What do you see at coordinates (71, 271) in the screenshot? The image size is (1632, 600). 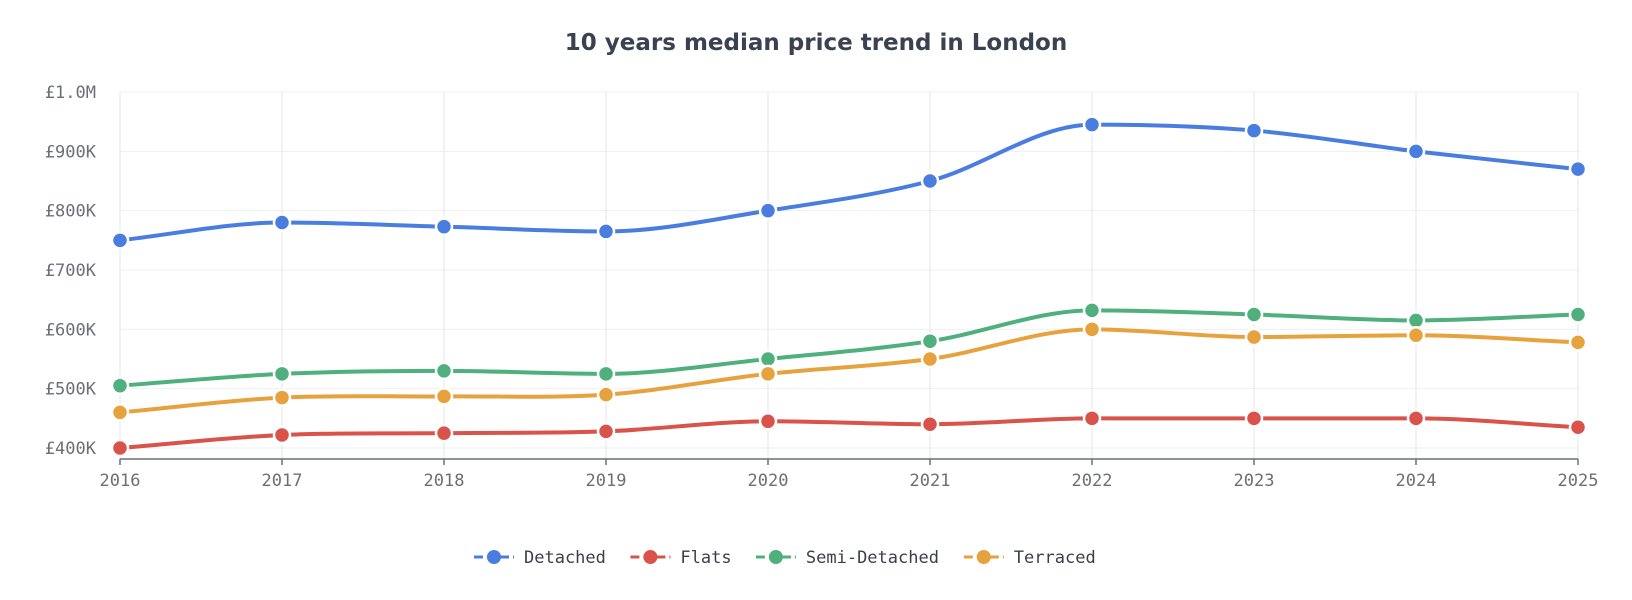 I see `y-tick-label: £700K` at bounding box center [71, 271].